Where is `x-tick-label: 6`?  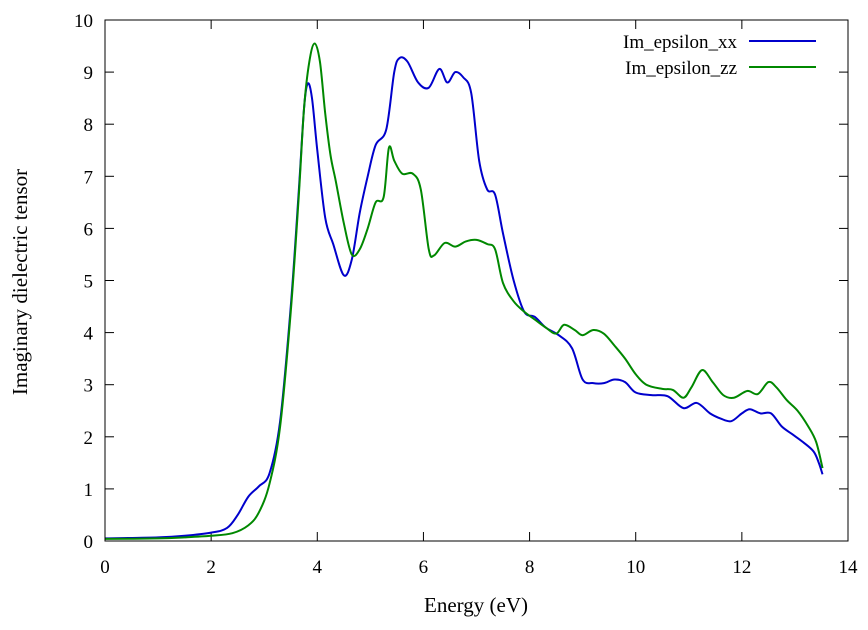
x-tick-label: 6 is located at coordinates (424, 567).